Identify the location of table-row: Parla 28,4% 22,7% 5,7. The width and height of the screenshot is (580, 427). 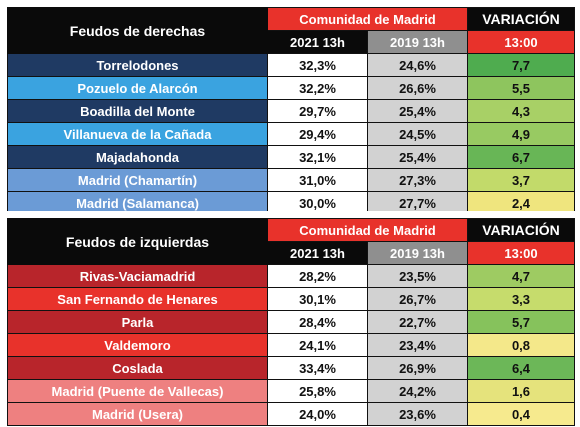
(291, 322).